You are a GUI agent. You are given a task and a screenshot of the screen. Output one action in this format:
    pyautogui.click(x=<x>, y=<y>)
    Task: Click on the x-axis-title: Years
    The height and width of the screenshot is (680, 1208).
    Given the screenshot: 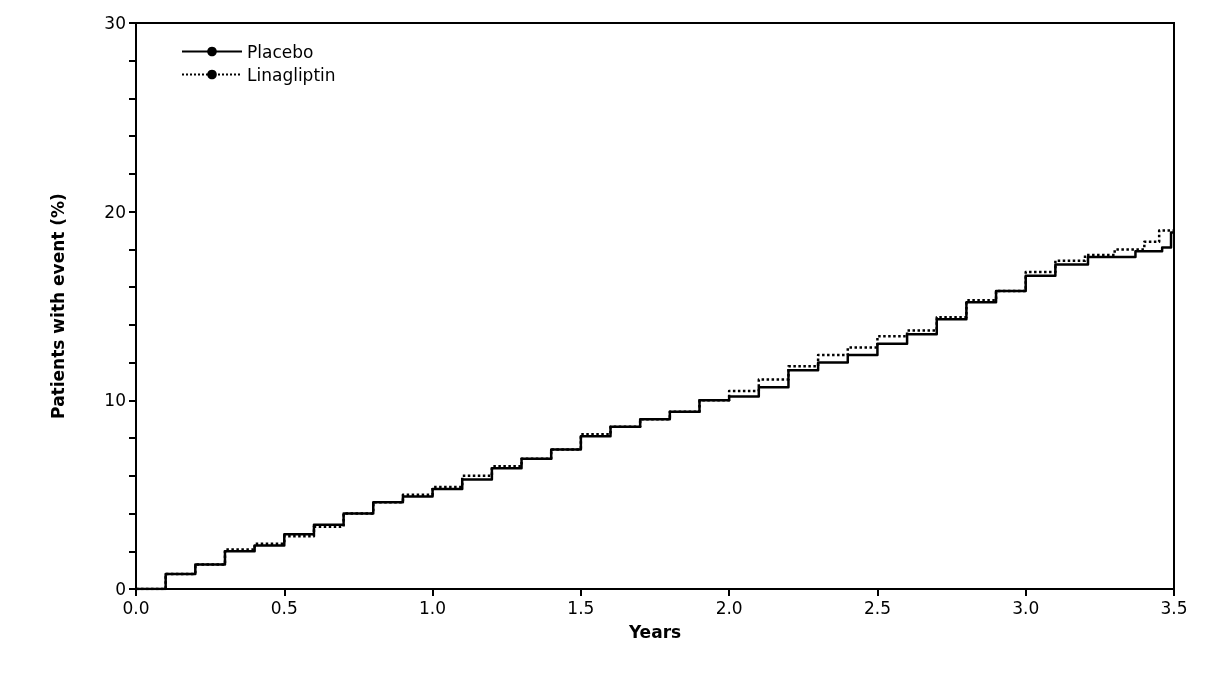 What is the action you would take?
    pyautogui.click(x=654, y=631)
    